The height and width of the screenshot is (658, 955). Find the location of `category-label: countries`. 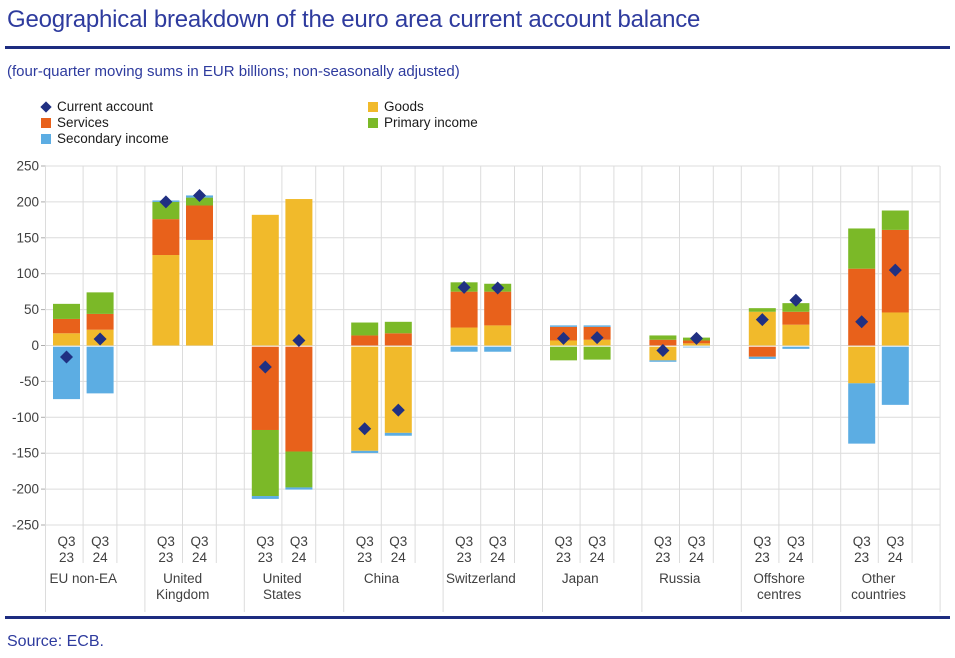

category-label: countries is located at coordinates (878, 594).